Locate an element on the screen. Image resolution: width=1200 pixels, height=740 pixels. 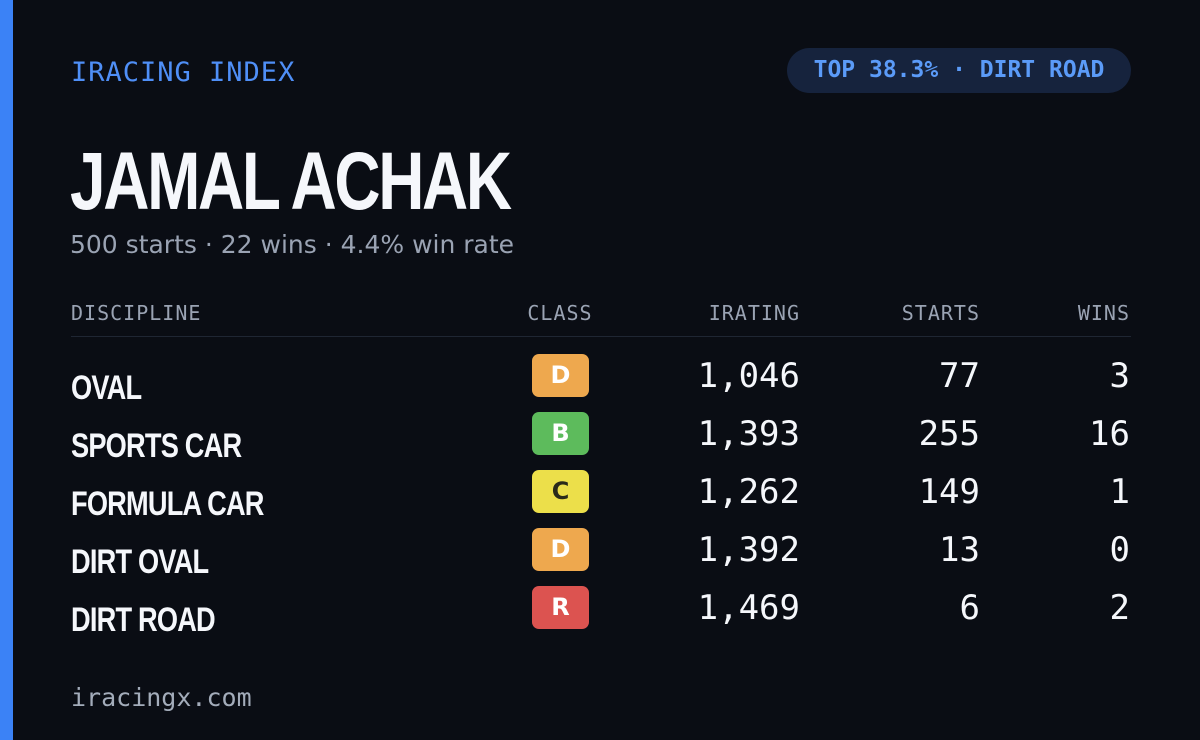
discipline-label: FORMULA CAR is located at coordinates (167, 504).